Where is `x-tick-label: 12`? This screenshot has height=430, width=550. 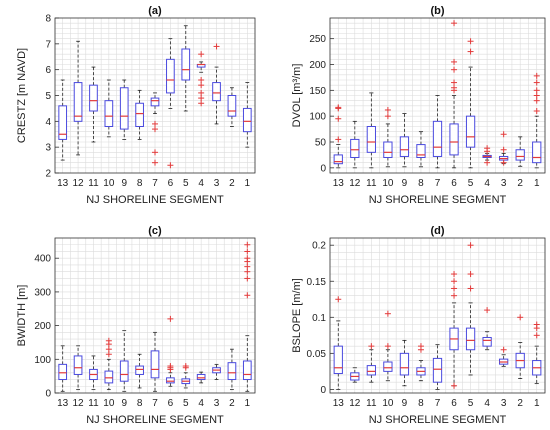
x-tick-label: 12 is located at coordinates (79, 403).